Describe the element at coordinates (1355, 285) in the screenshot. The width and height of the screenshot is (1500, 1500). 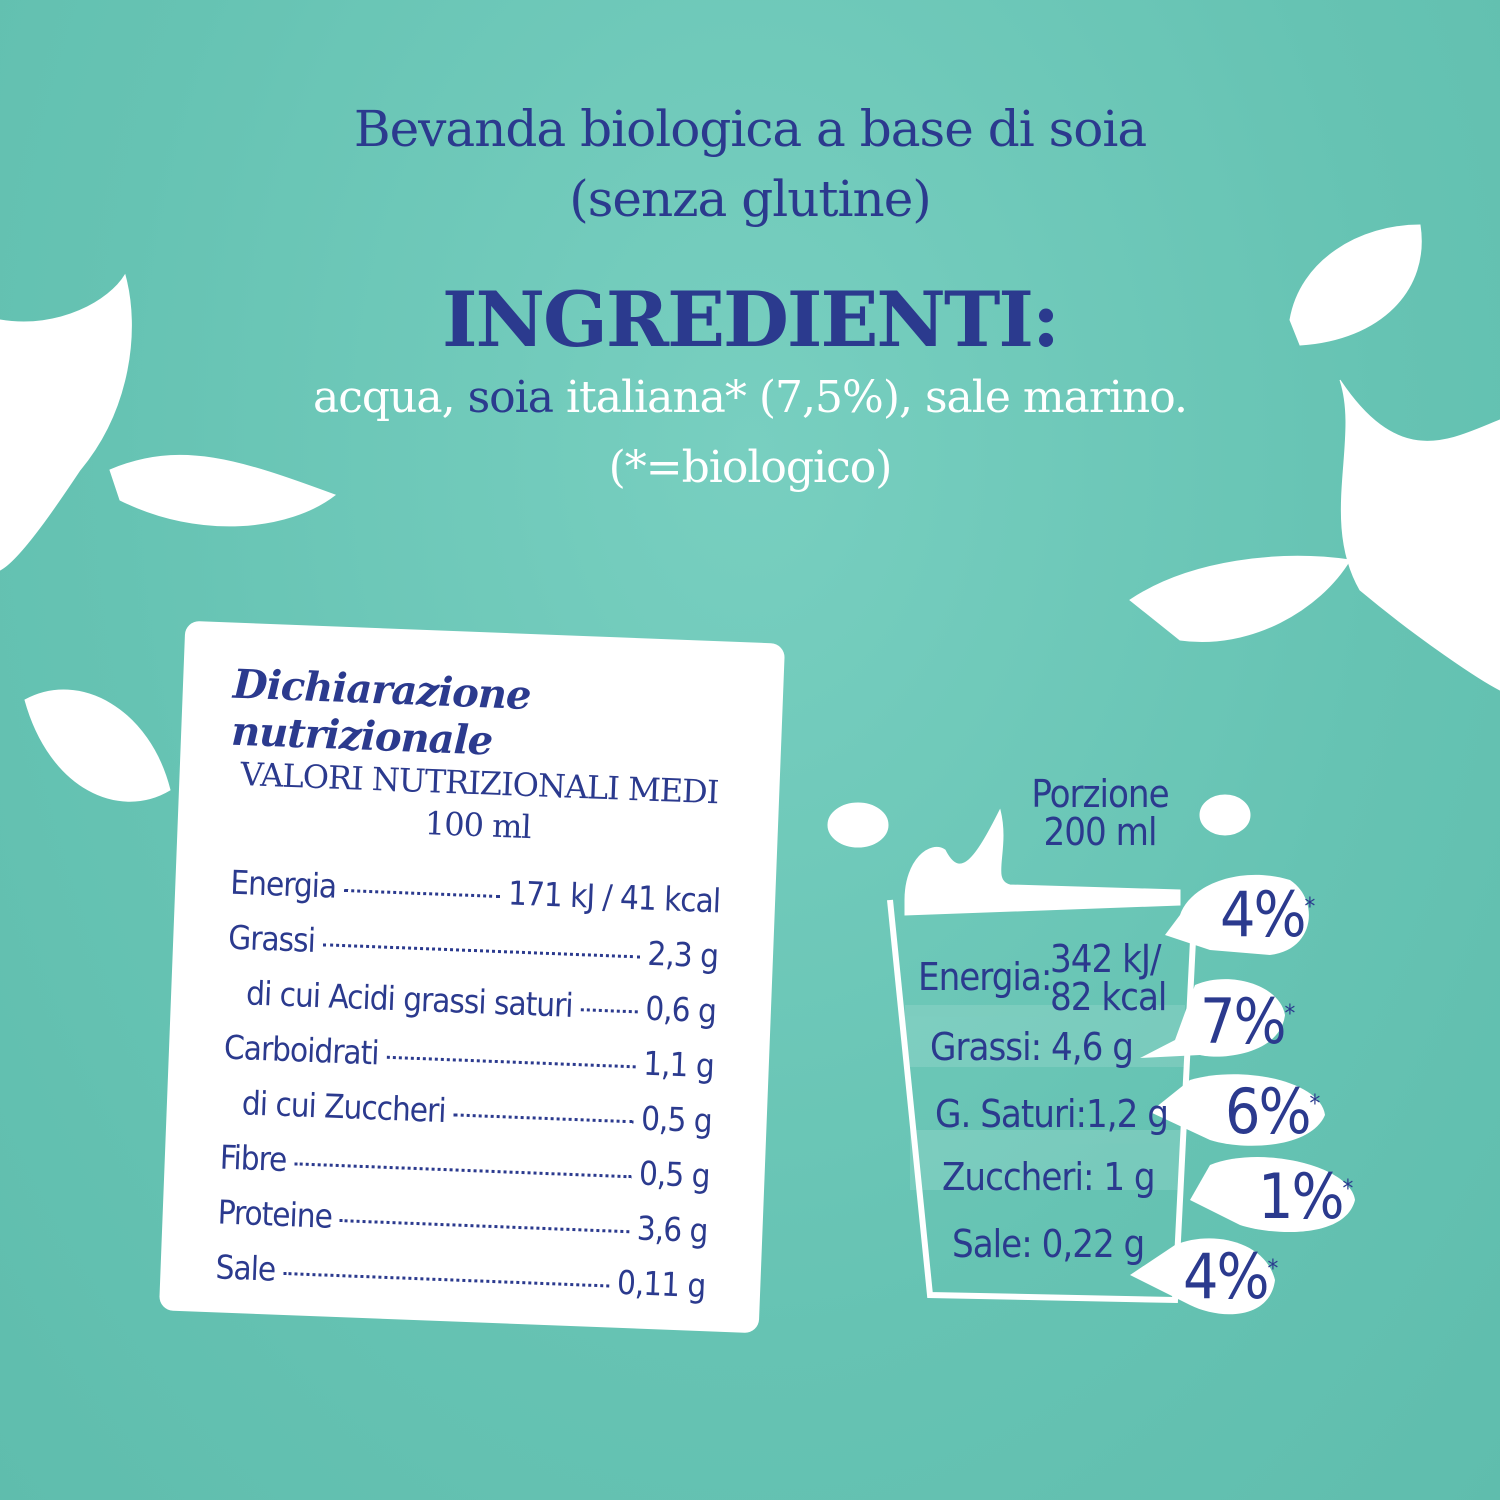
I see `leaf-top-right-icon` at that location.